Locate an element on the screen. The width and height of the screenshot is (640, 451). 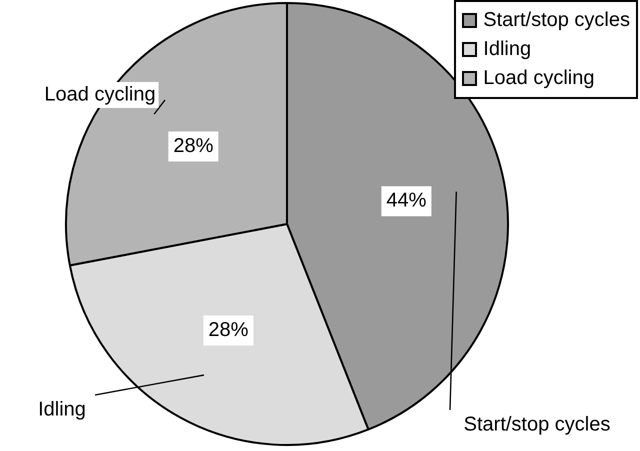
slice-label: Load cycling is located at coordinates (100, 95).